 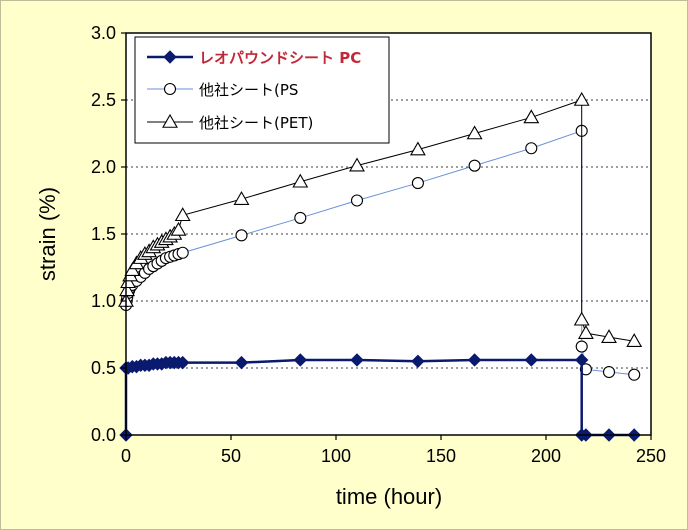 I want to click on x-axis-title: time (hour), so click(x=389, y=496).